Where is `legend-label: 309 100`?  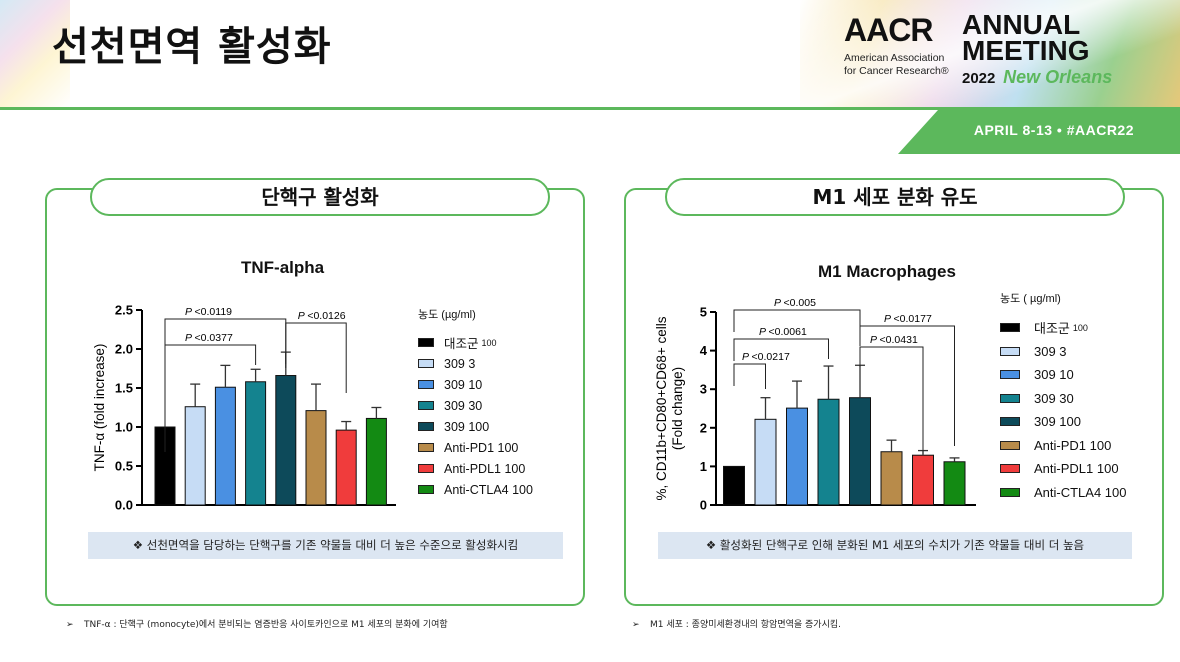
legend-label: 309 100 is located at coordinates (467, 426).